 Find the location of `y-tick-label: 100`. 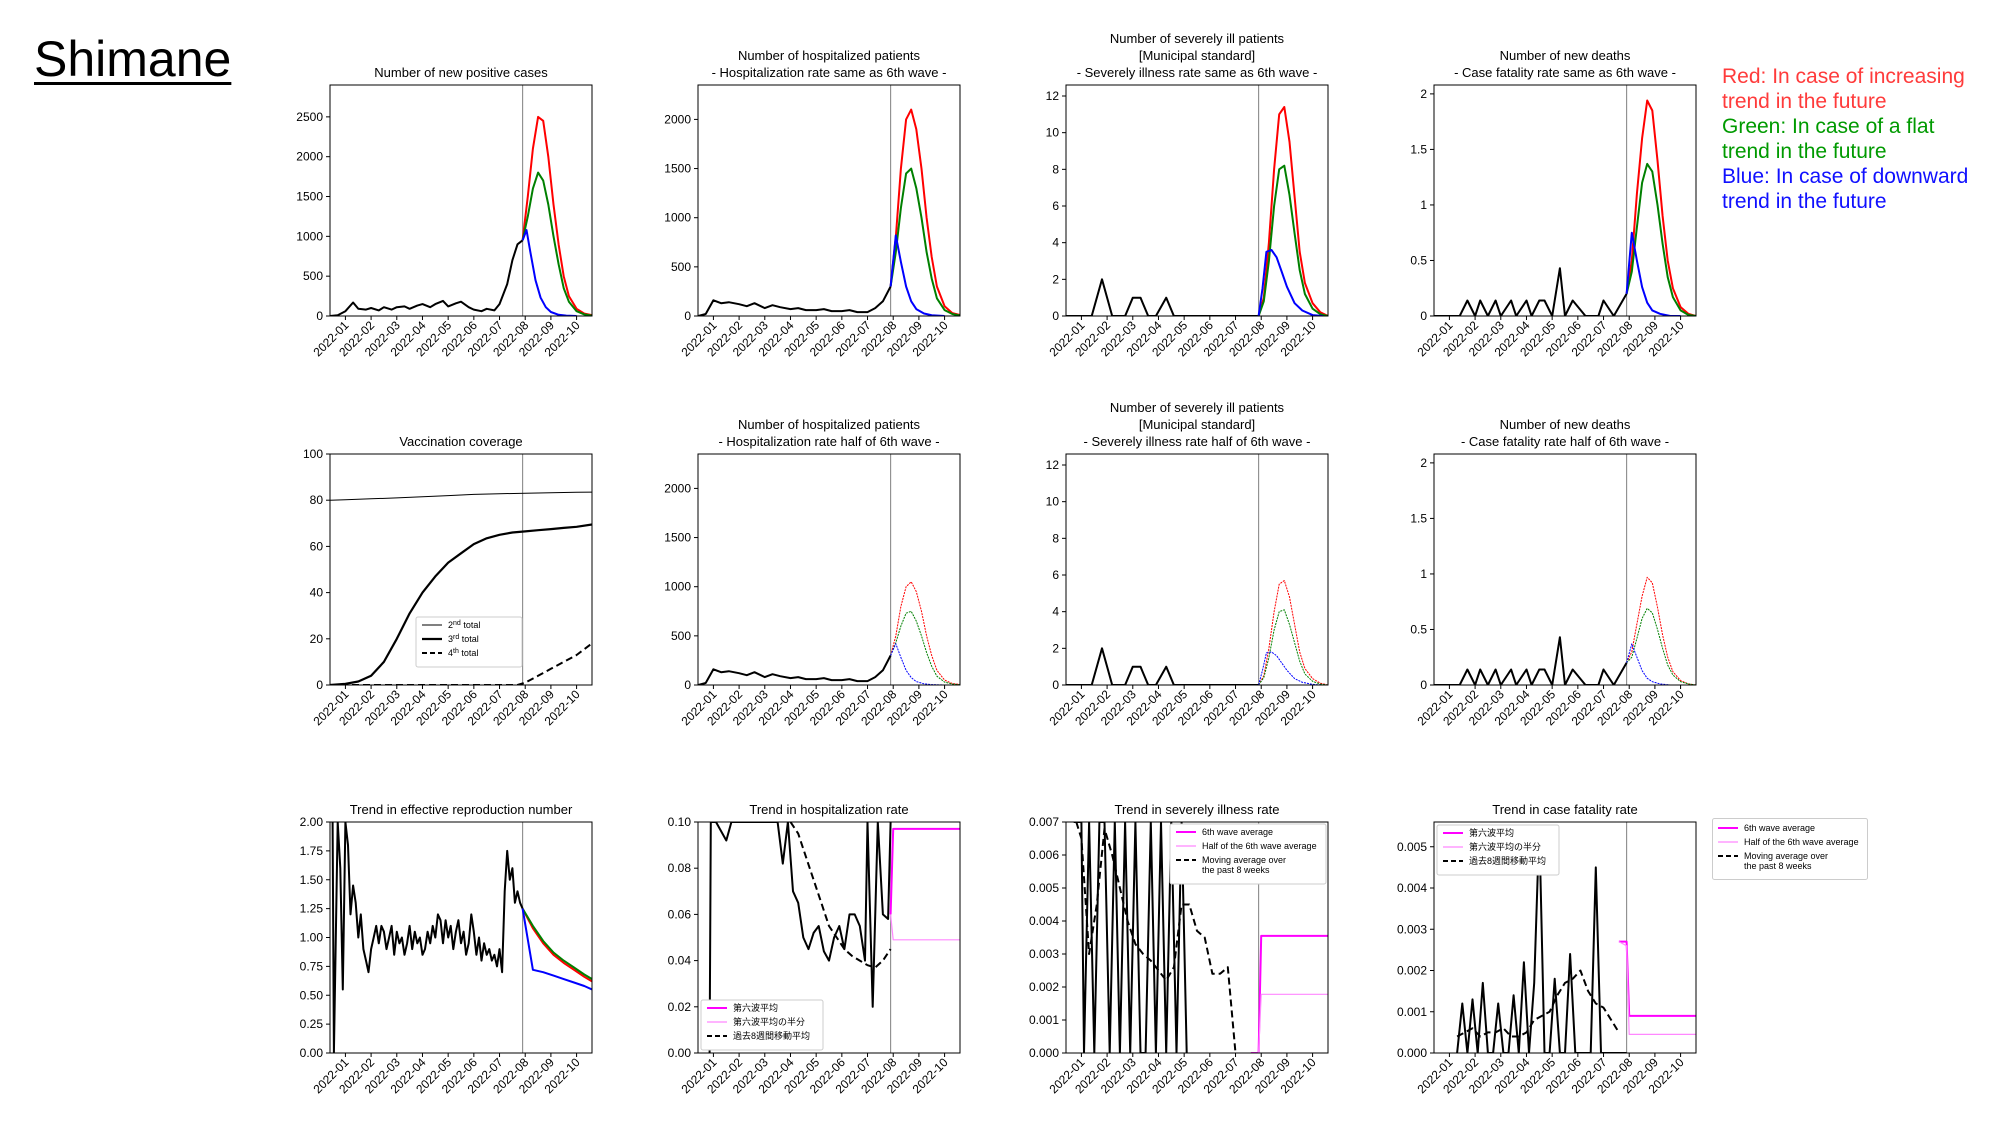

y-tick-label: 100 is located at coordinates (313, 454).